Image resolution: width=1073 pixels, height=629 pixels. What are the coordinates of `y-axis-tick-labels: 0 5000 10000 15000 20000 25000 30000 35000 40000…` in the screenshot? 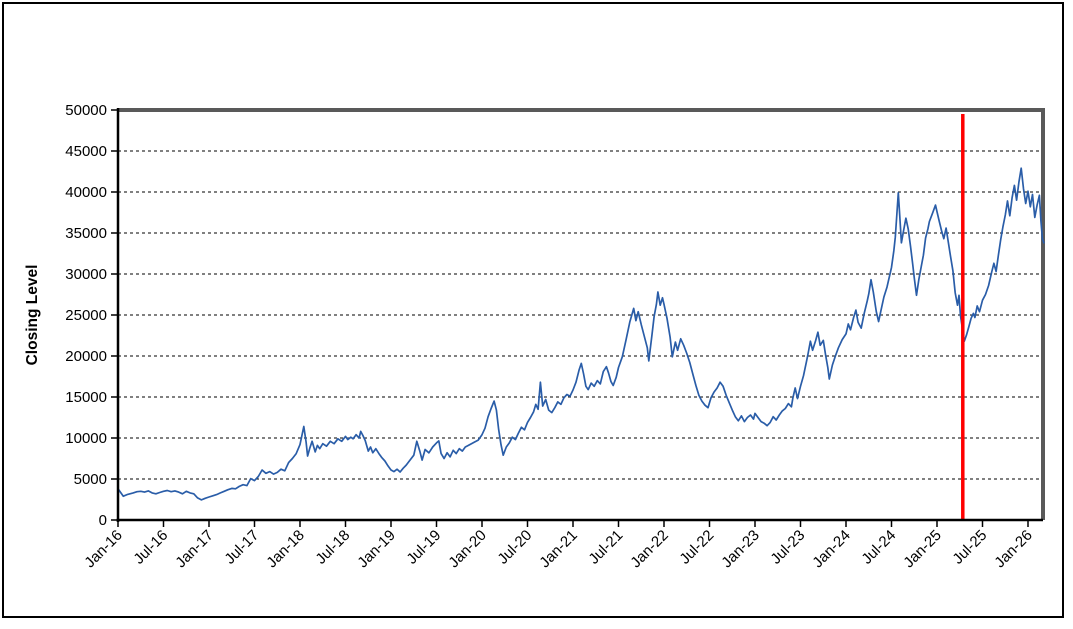 It's located at (86, 315).